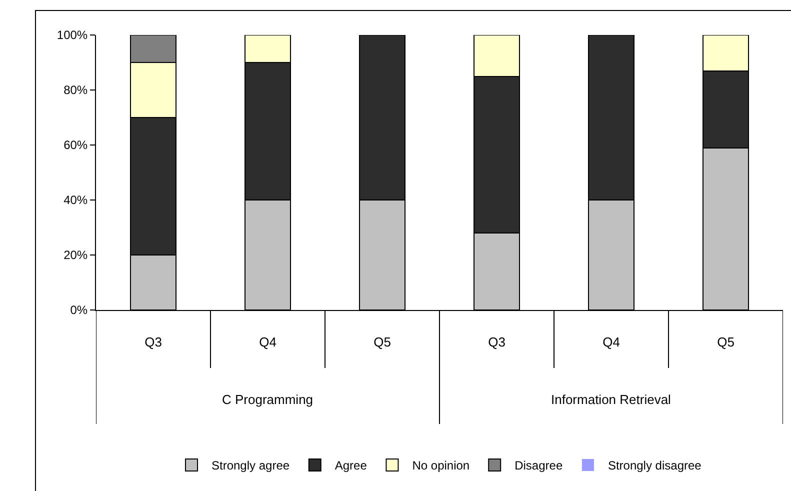 Image resolution: width=791 pixels, height=491 pixels. What do you see at coordinates (76, 145) in the screenshot?
I see `y-tick-label: 60%` at bounding box center [76, 145].